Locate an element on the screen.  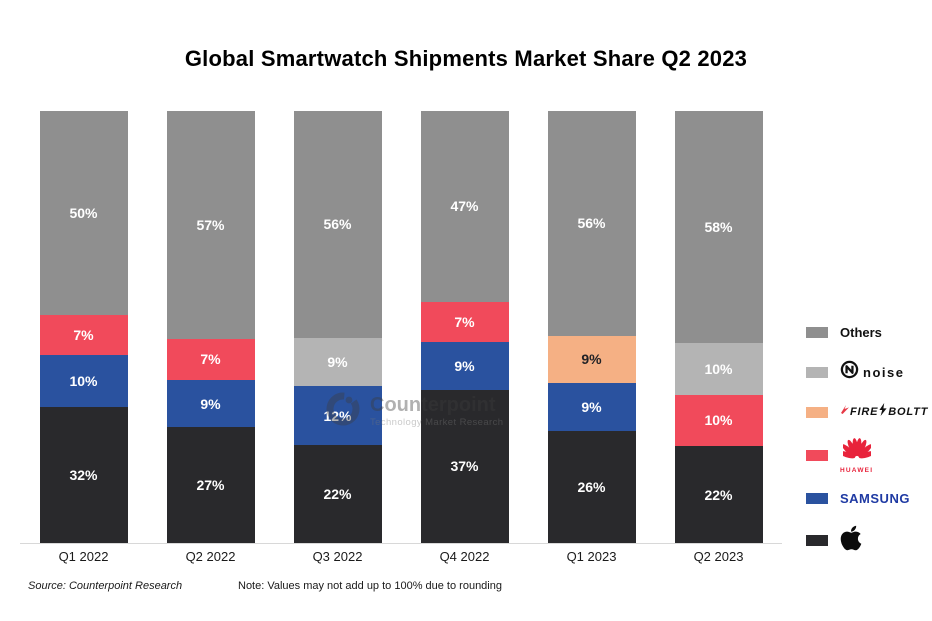
noise-logo: noise is located at coordinates (872, 372).